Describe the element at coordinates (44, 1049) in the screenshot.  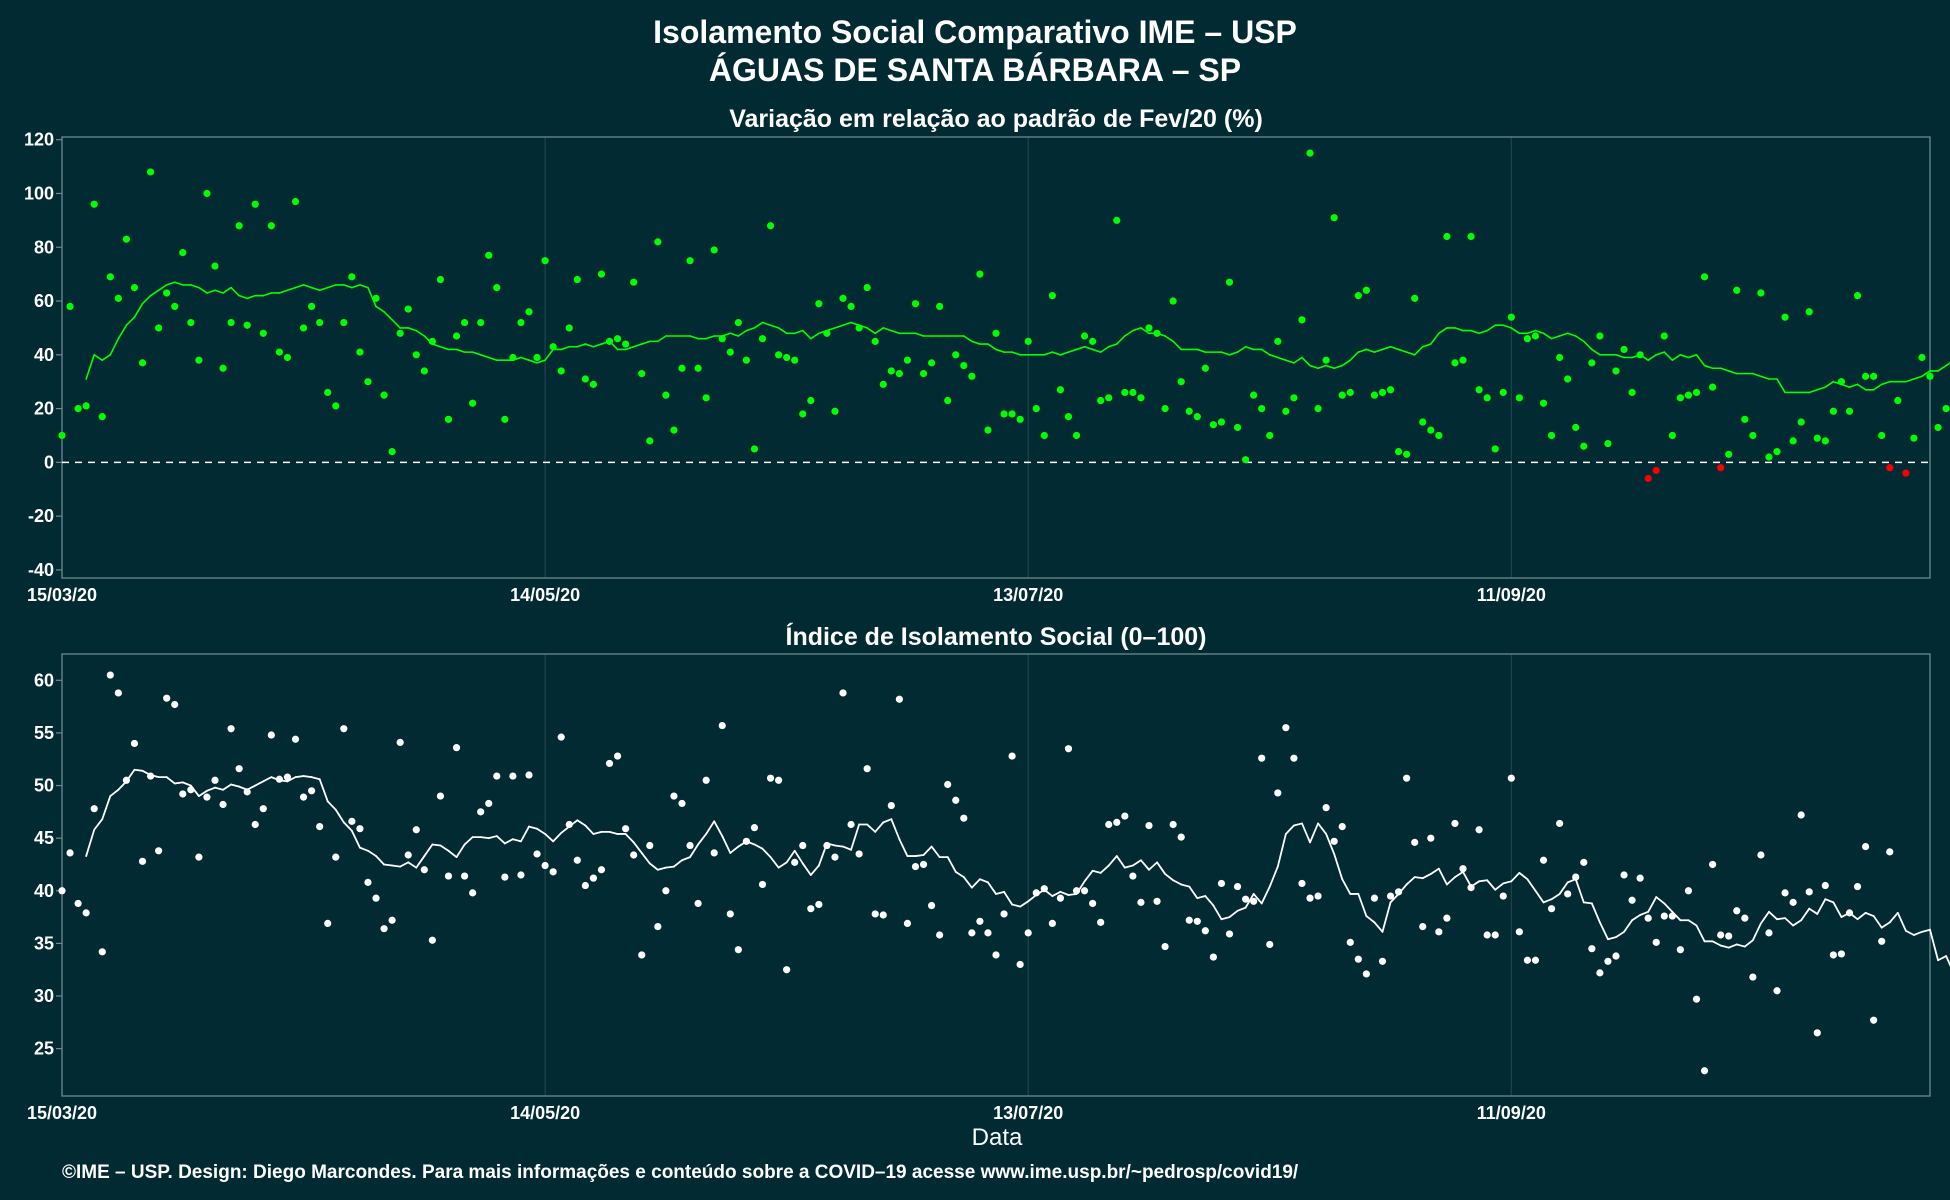
I see `y-tick-label: 25` at that location.